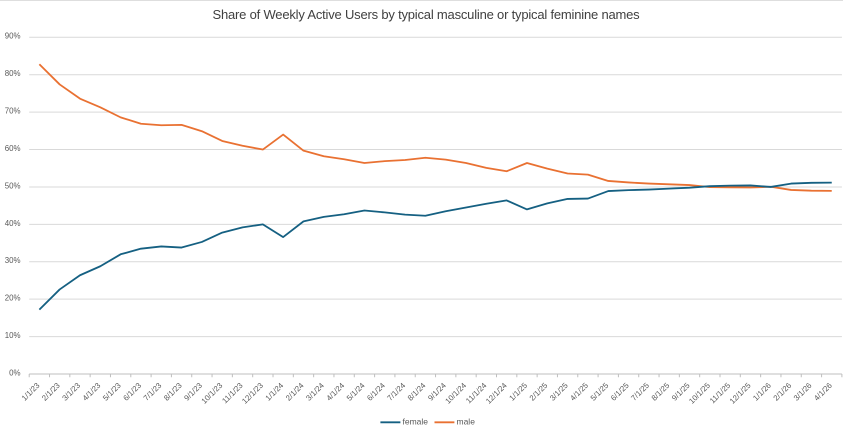  I want to click on svg-text: male, so click(466, 422).